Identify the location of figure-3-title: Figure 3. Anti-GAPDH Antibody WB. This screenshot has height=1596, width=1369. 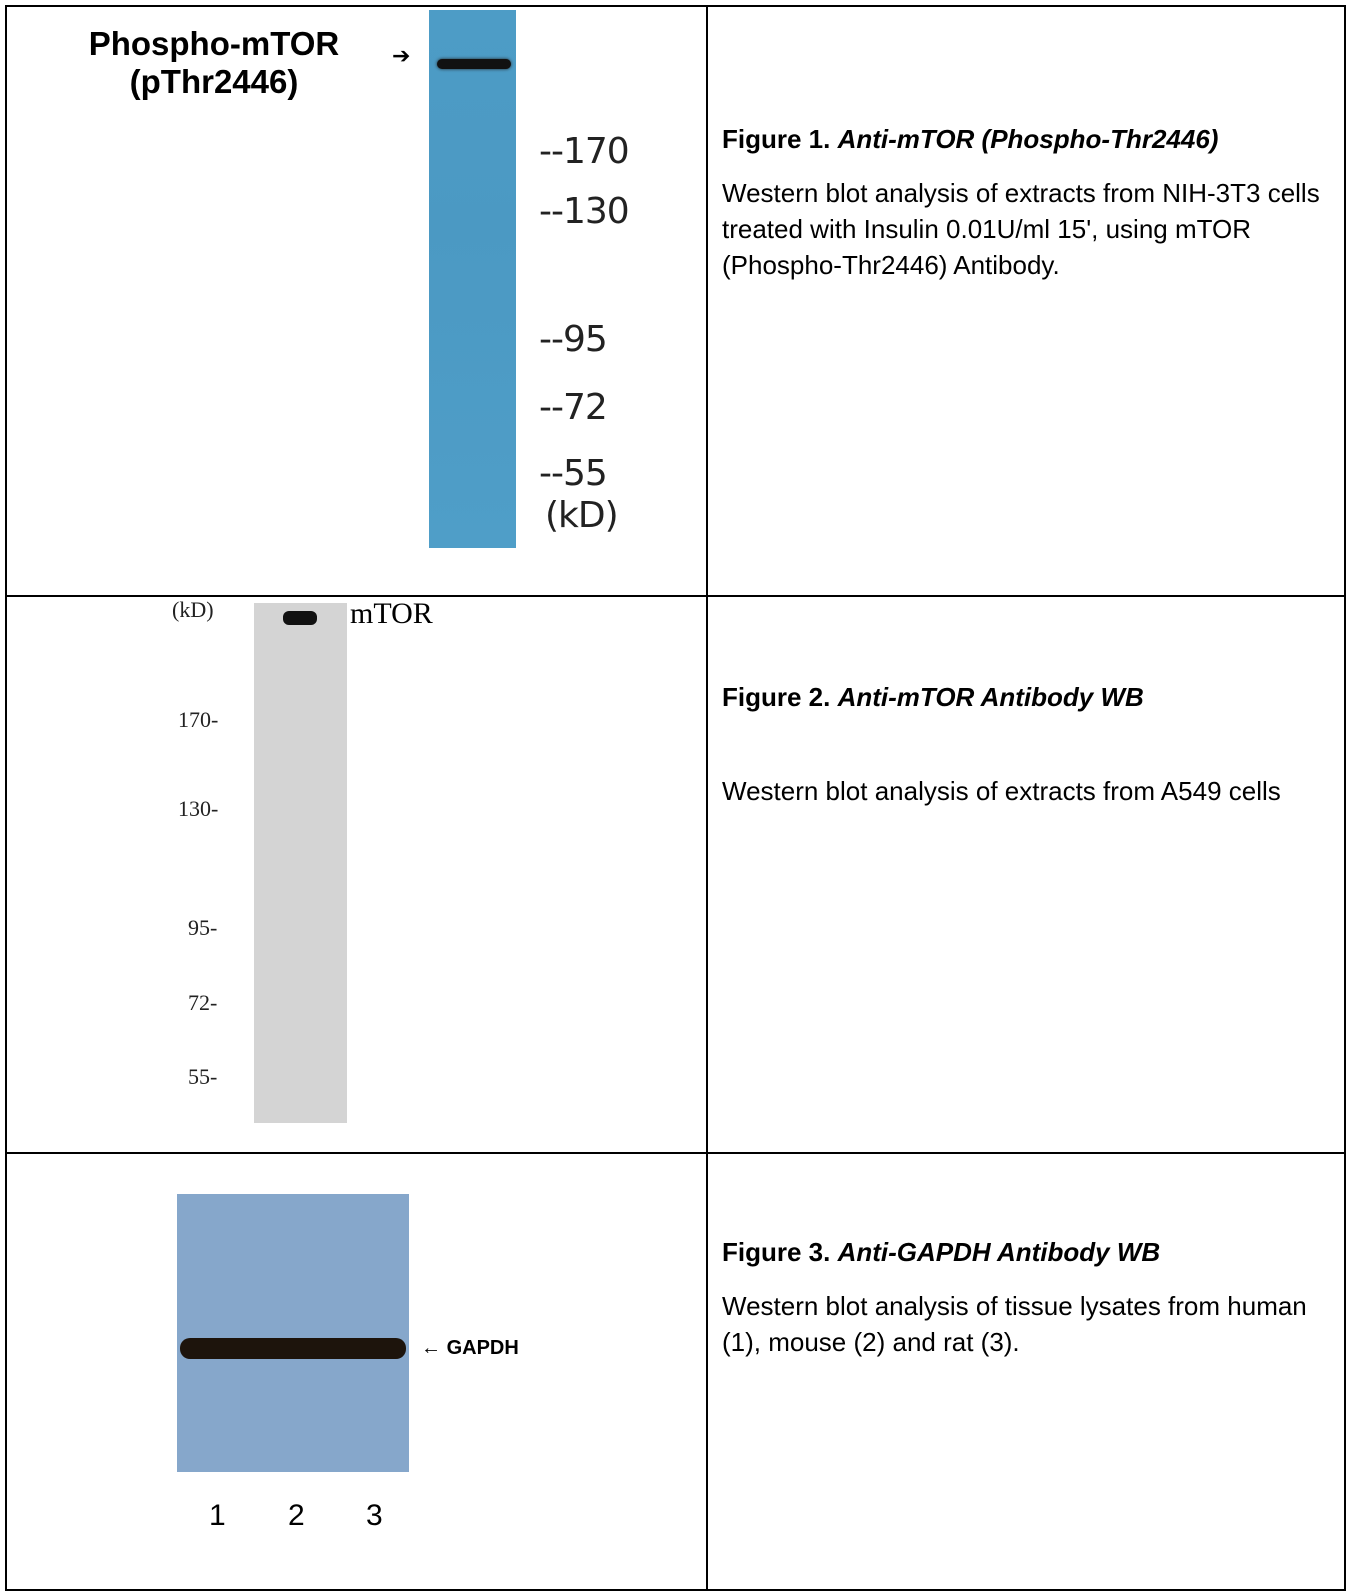
(941, 1252).